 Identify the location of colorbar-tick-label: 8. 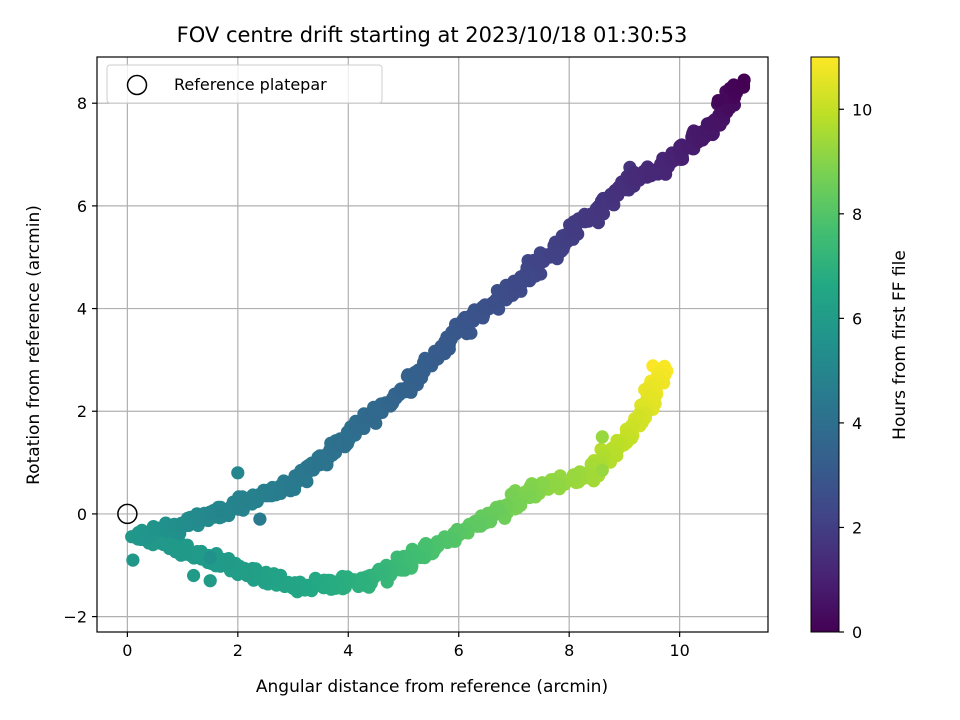
(857, 214).